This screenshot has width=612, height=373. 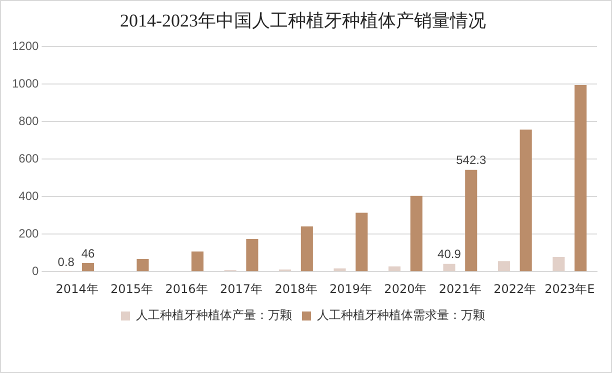 What do you see at coordinates (405, 289) in the screenshot?
I see `x-tick-label: 2020年` at bounding box center [405, 289].